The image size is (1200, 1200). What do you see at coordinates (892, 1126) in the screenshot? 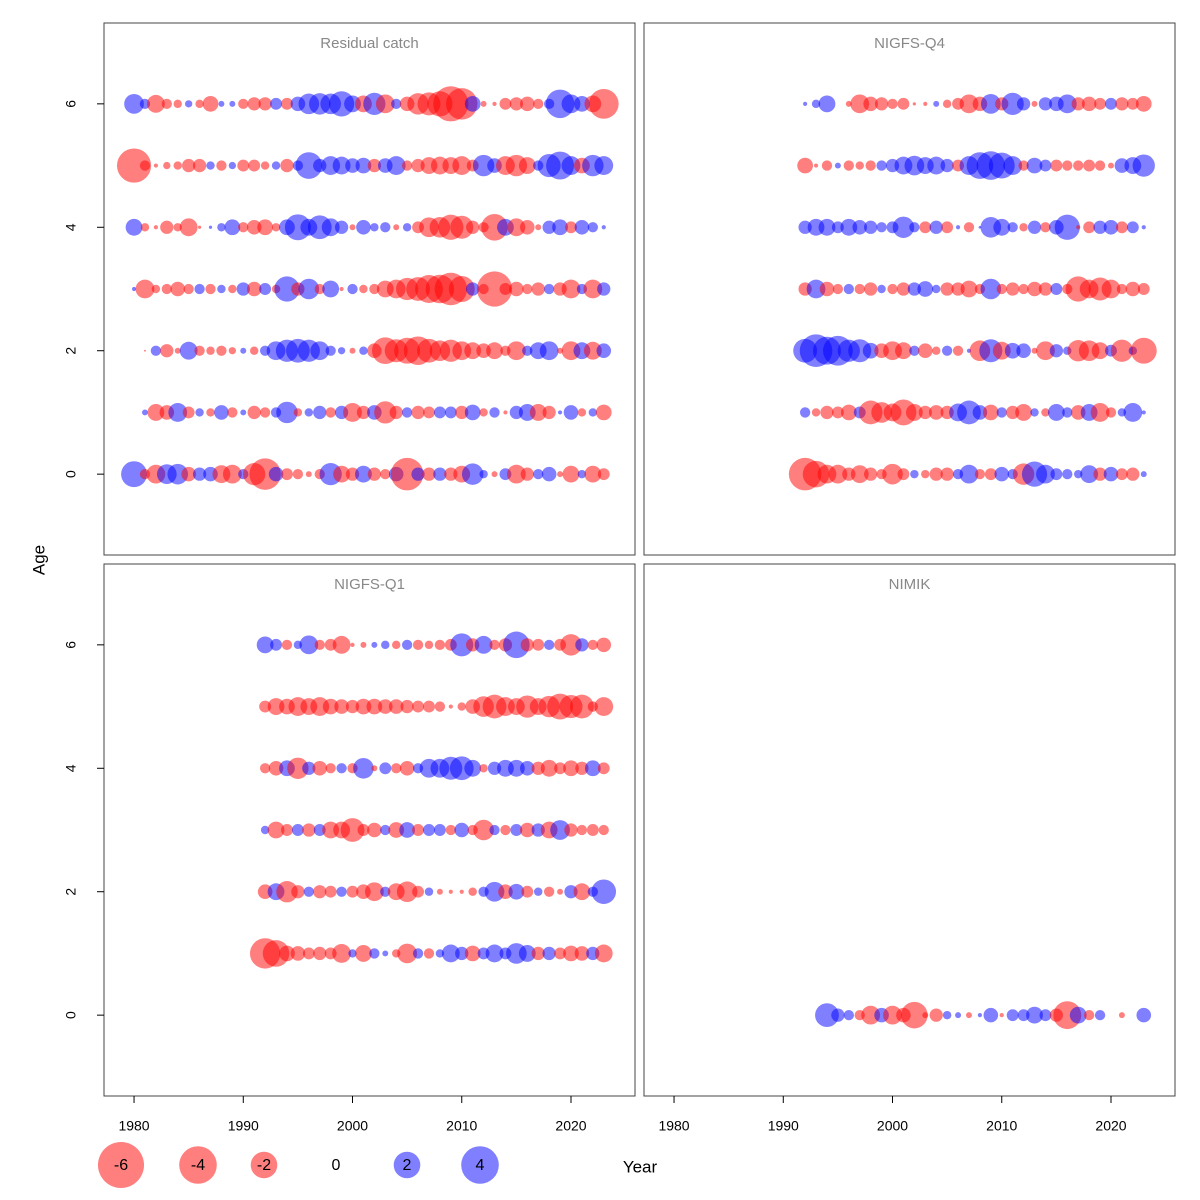
I see `x-tick-label: 2000` at bounding box center [892, 1126].